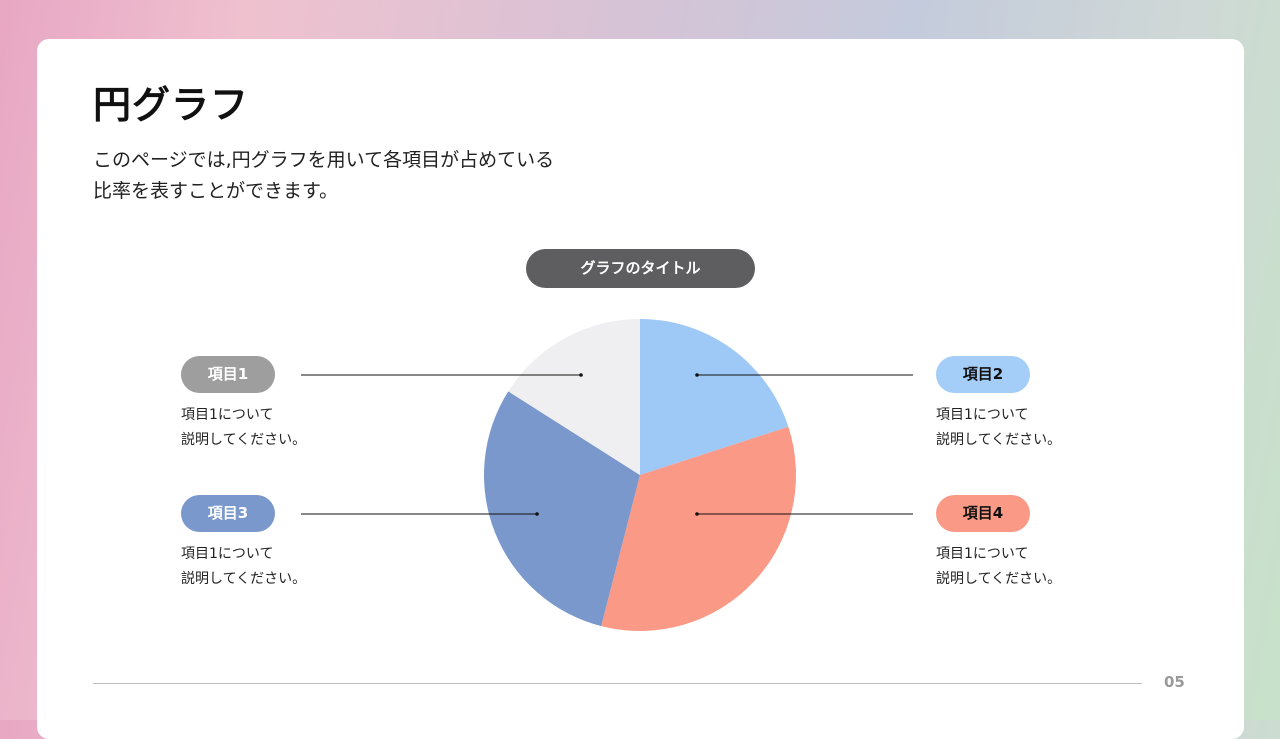 This screenshot has height=739, width=1280. Describe the element at coordinates (982, 415) in the screenshot. I see `item2-desc-line-1: 項目1について` at that location.